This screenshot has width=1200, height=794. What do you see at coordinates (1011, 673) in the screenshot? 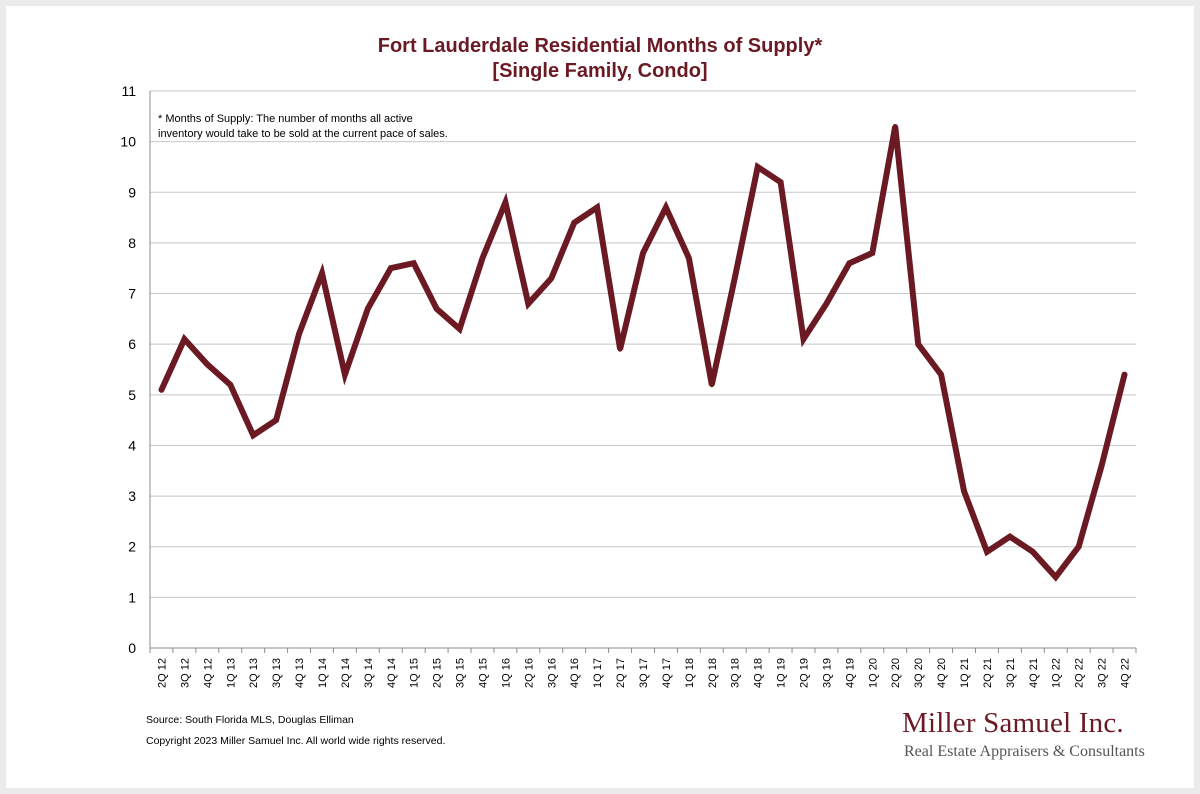
I see `x-tick-label: 3Q 21` at bounding box center [1011, 673].